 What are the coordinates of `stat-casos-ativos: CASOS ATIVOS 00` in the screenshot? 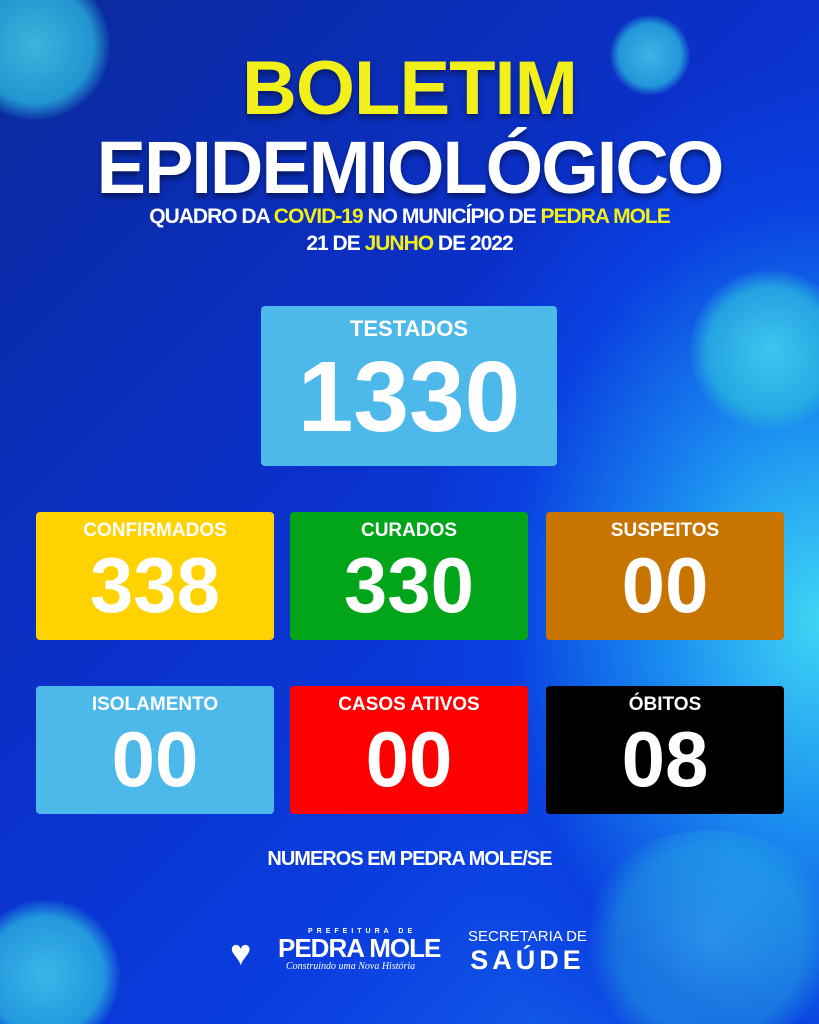 It's located at (409, 750).